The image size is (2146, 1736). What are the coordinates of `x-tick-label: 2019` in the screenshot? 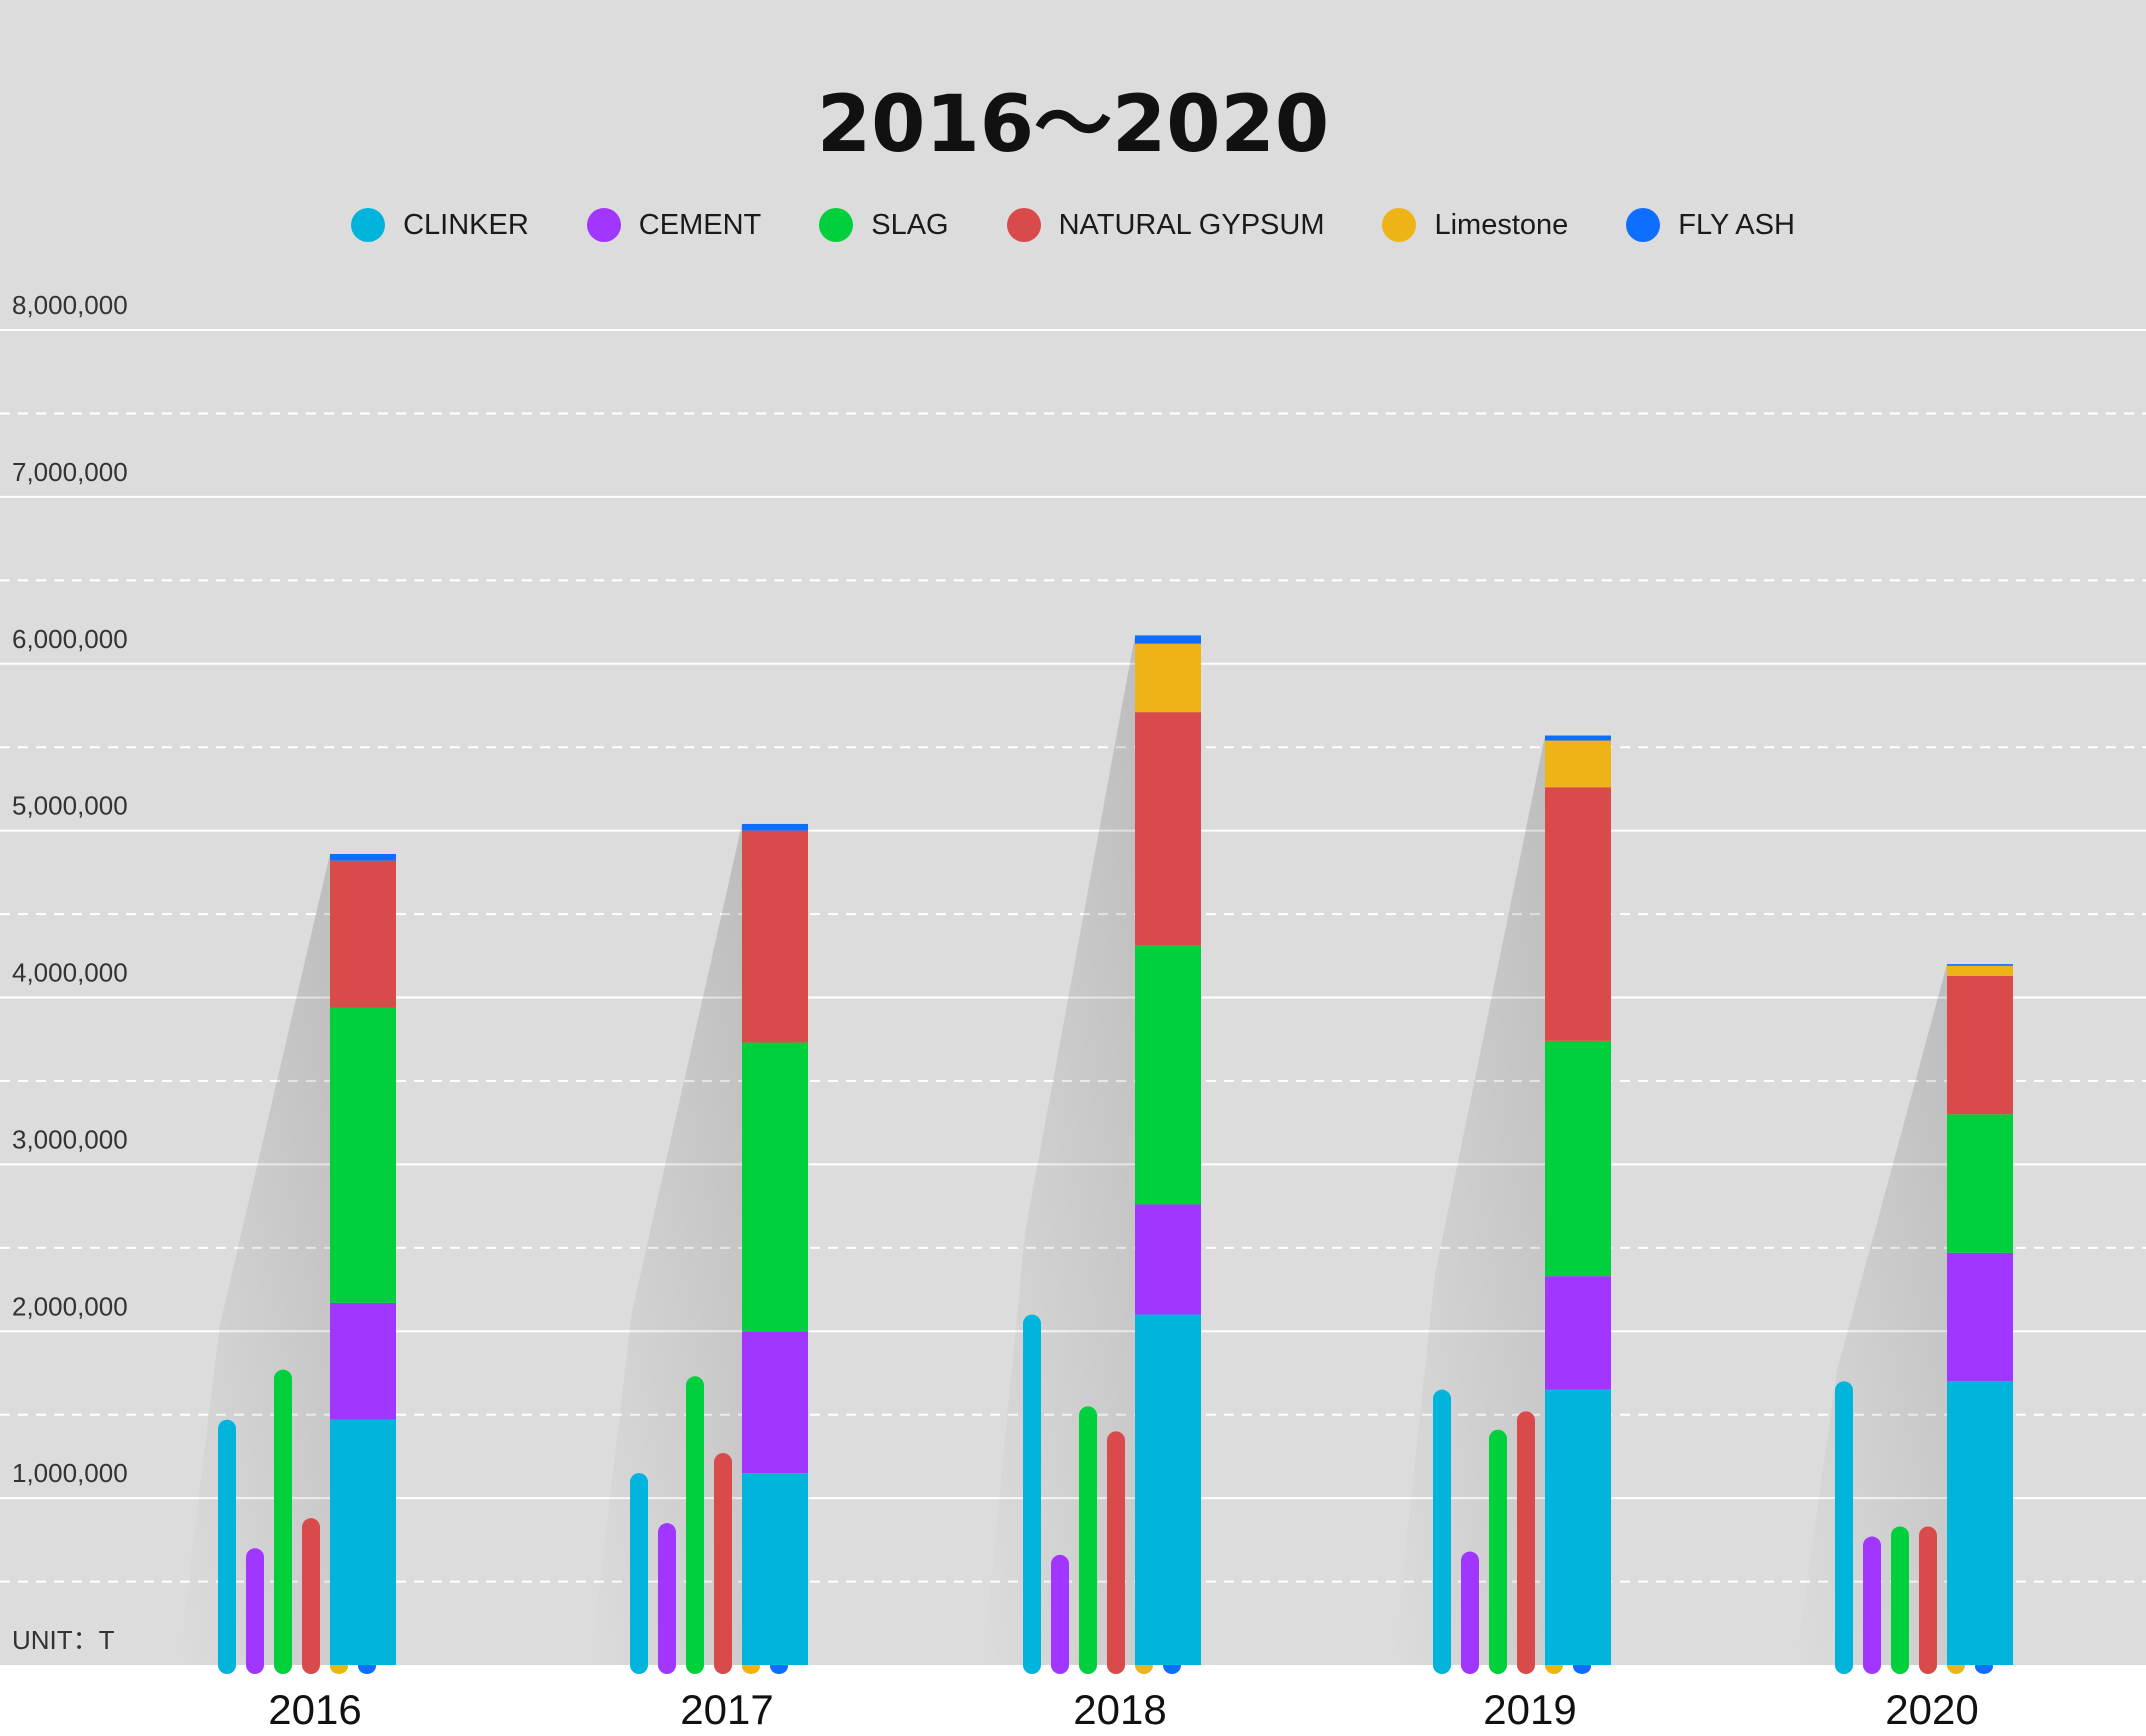 It's located at (1529, 1709).